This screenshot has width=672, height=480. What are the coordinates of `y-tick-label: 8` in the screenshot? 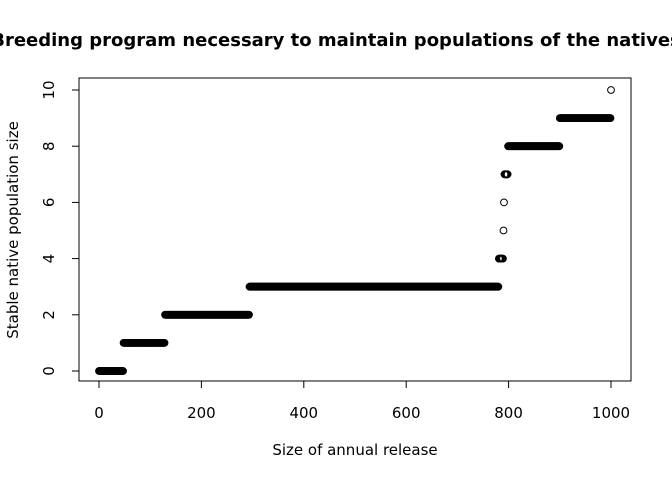 It's located at (49, 146).